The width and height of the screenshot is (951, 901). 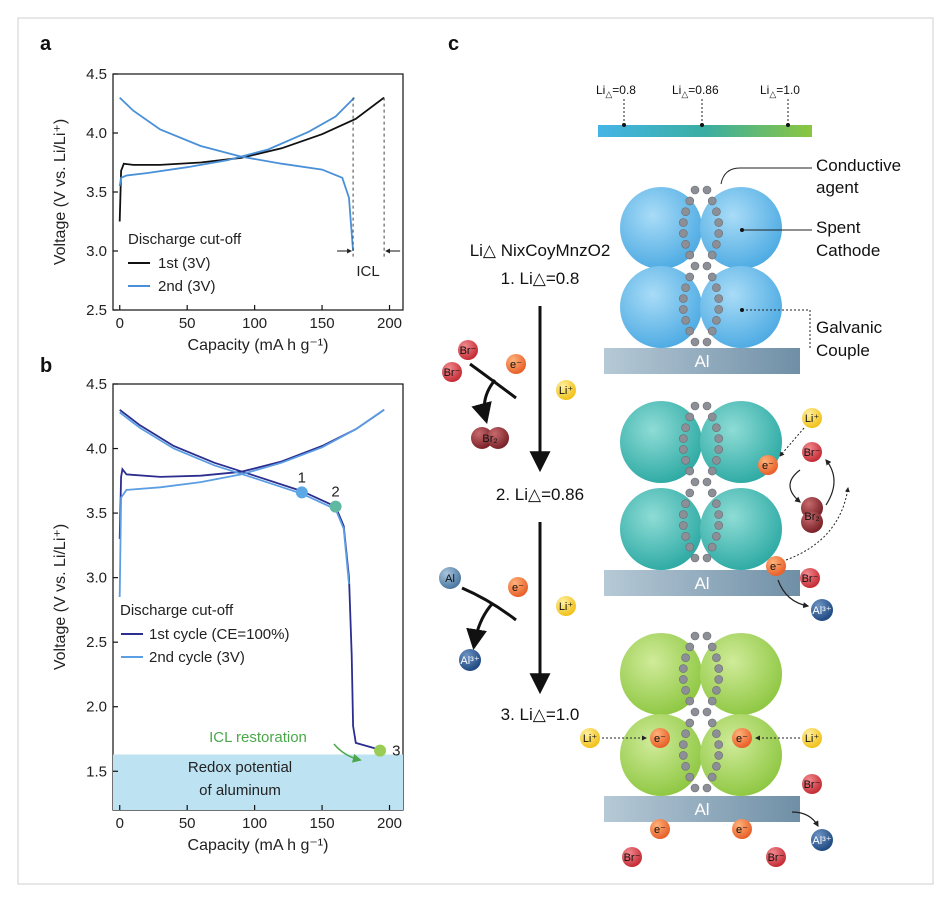 I want to click on br-ion-icon, so click(x=468, y=350).